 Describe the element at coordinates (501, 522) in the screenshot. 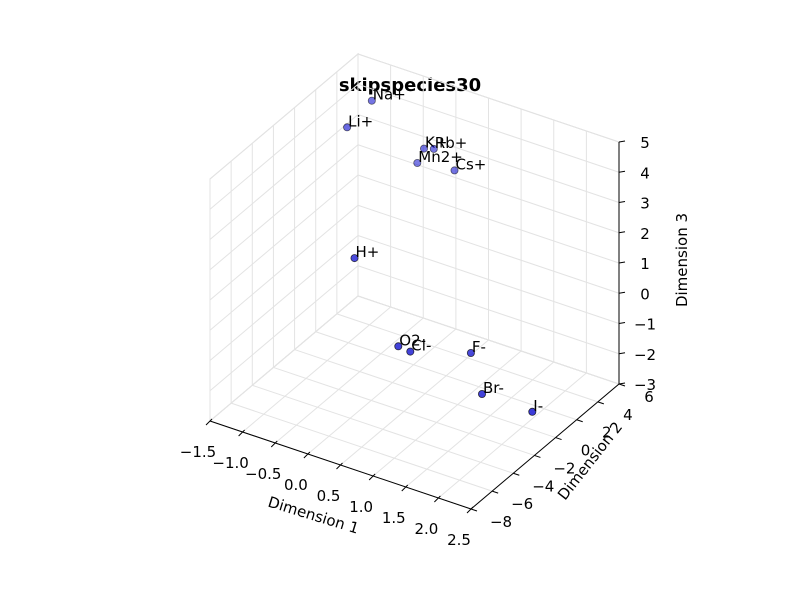

I see `y-tick-label: −8` at that location.